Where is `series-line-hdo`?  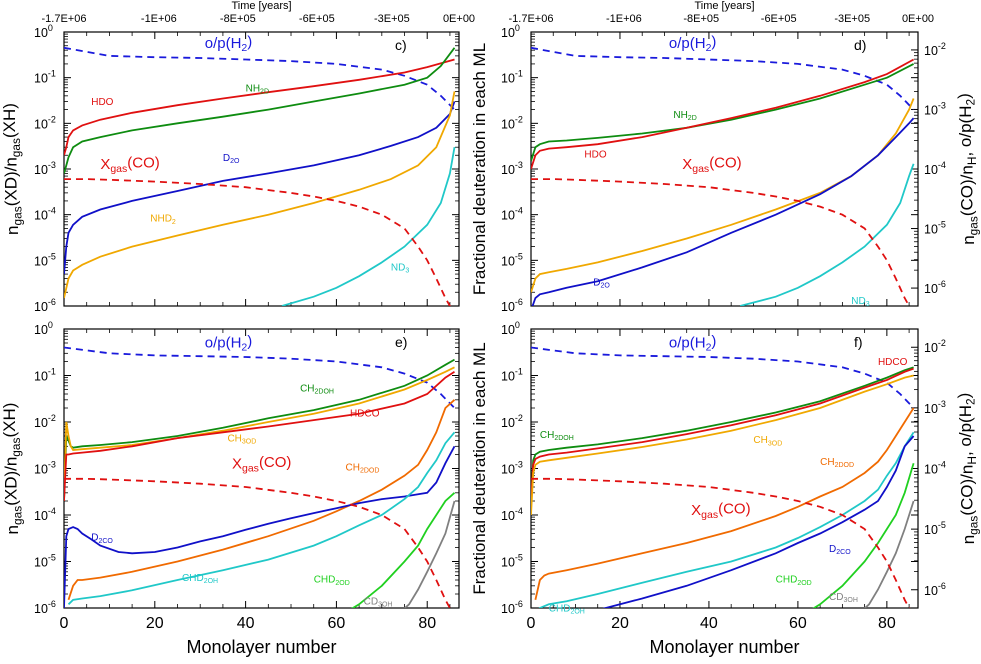
series-line-hdo is located at coordinates (723, 114).